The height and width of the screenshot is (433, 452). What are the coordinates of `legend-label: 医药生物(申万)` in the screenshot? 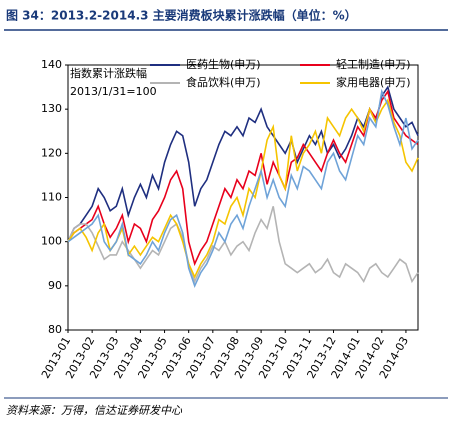 It's located at (223, 64).